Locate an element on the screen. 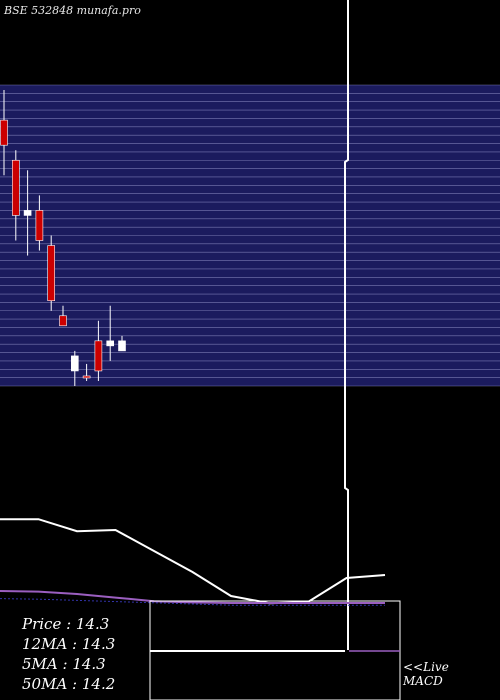  signal-line is located at coordinates (192, 597).